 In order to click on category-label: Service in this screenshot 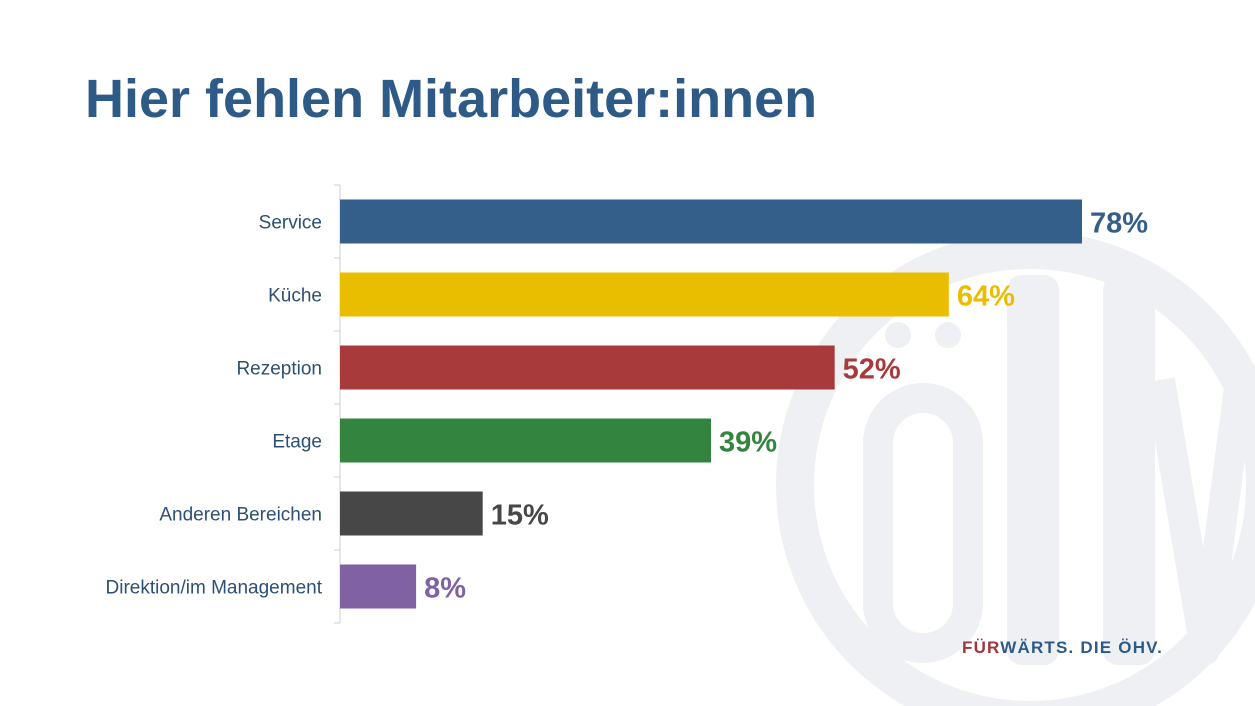, I will do `click(290, 223)`.